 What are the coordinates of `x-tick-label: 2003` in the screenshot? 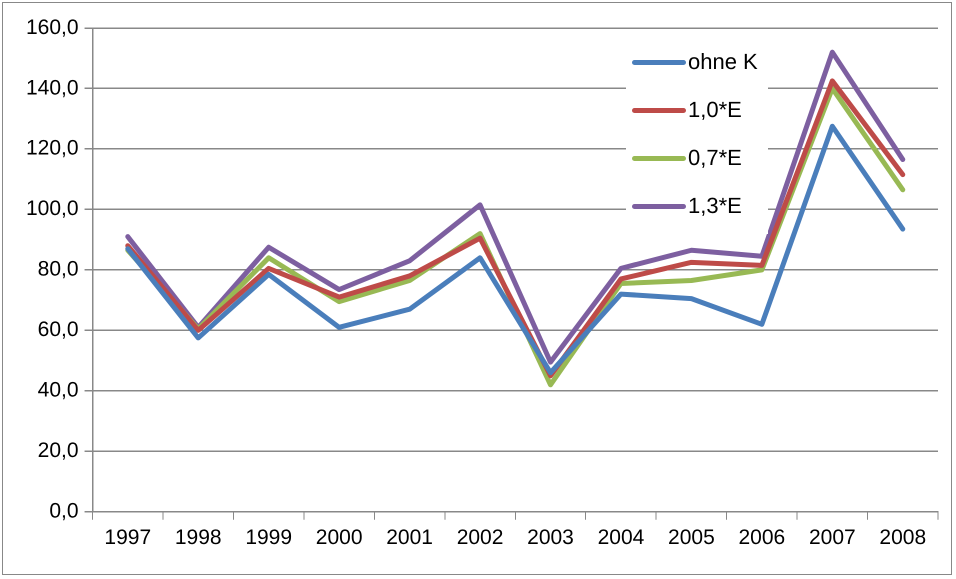 It's located at (550, 538).